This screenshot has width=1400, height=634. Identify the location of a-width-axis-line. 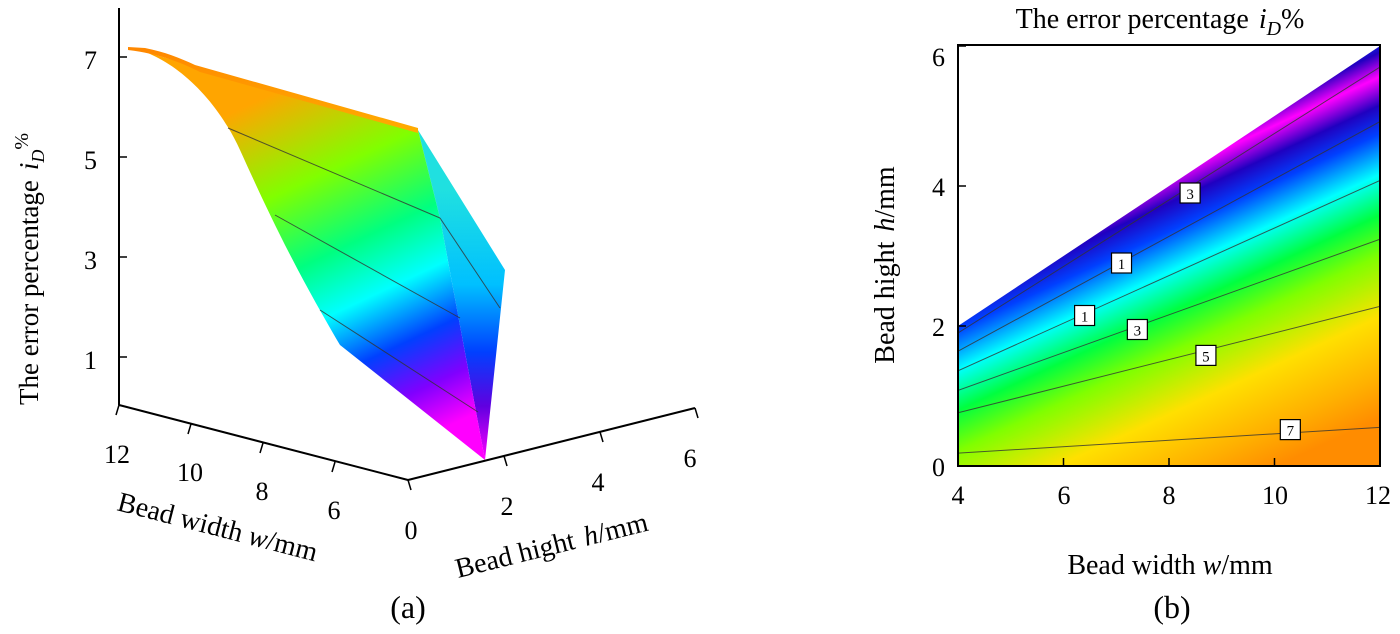
(263, 442).